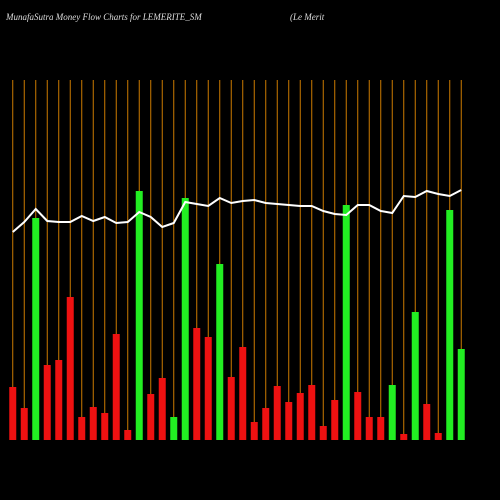 Image resolution: width=500 pixels, height=500 pixels. What do you see at coordinates (307, 17) in the screenshot?
I see `chart-subtitle: (Le Merit` at bounding box center [307, 17].